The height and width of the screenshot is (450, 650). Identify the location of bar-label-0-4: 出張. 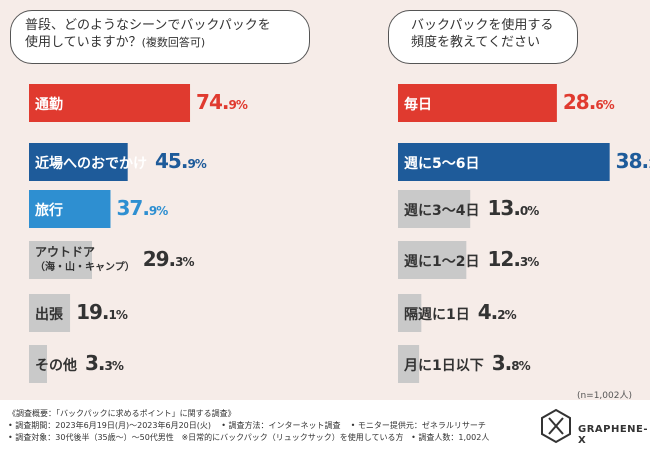
(49, 315).